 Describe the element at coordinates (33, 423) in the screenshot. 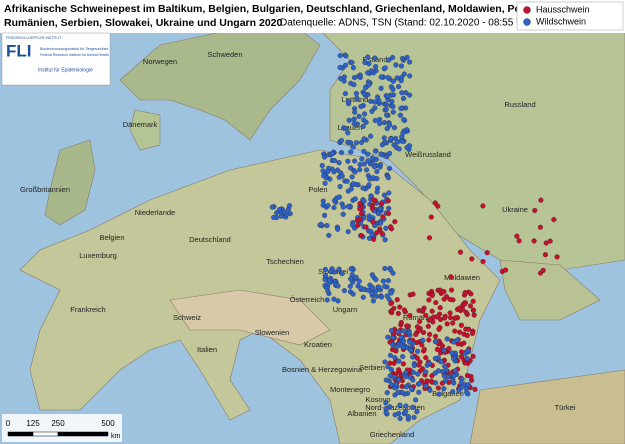

I see `scale-label: 125` at that location.